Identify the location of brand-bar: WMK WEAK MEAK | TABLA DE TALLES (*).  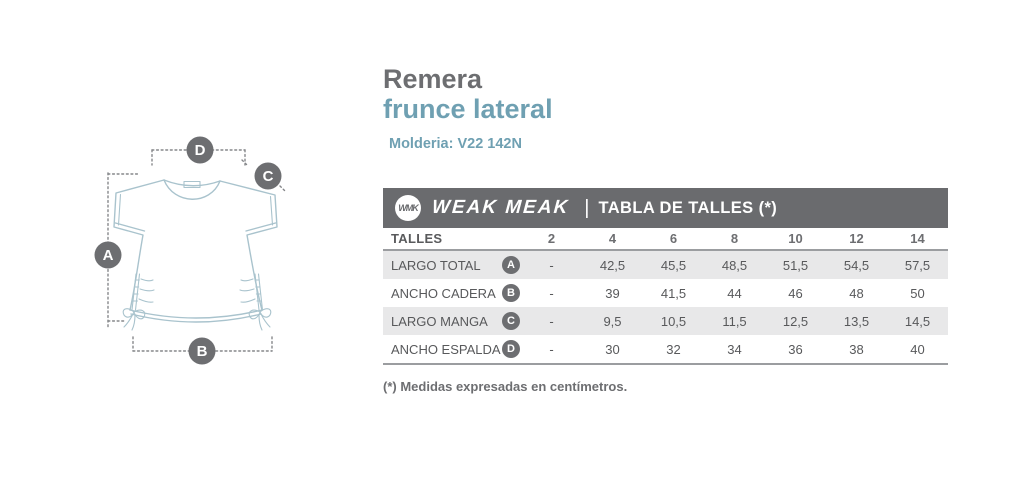
(665, 208).